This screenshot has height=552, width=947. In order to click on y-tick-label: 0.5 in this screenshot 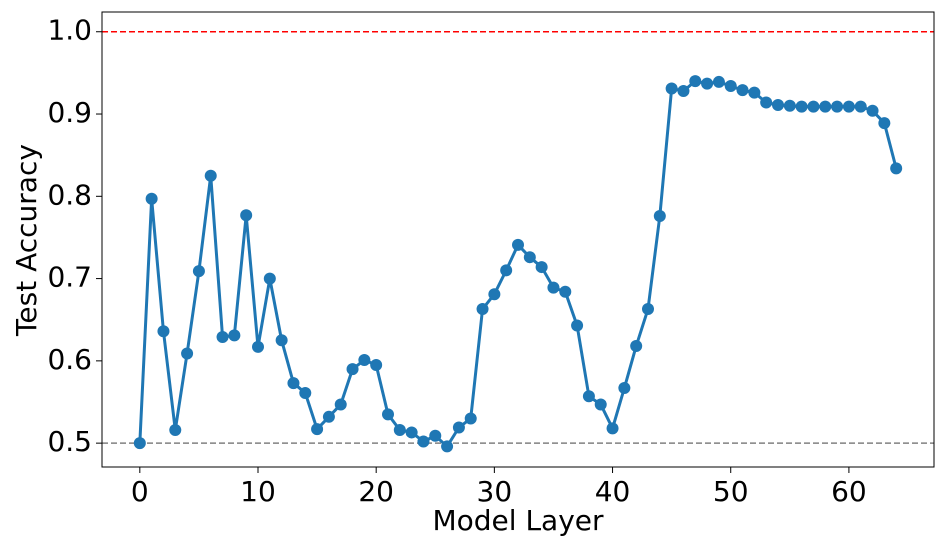, I will do `click(69, 441)`.